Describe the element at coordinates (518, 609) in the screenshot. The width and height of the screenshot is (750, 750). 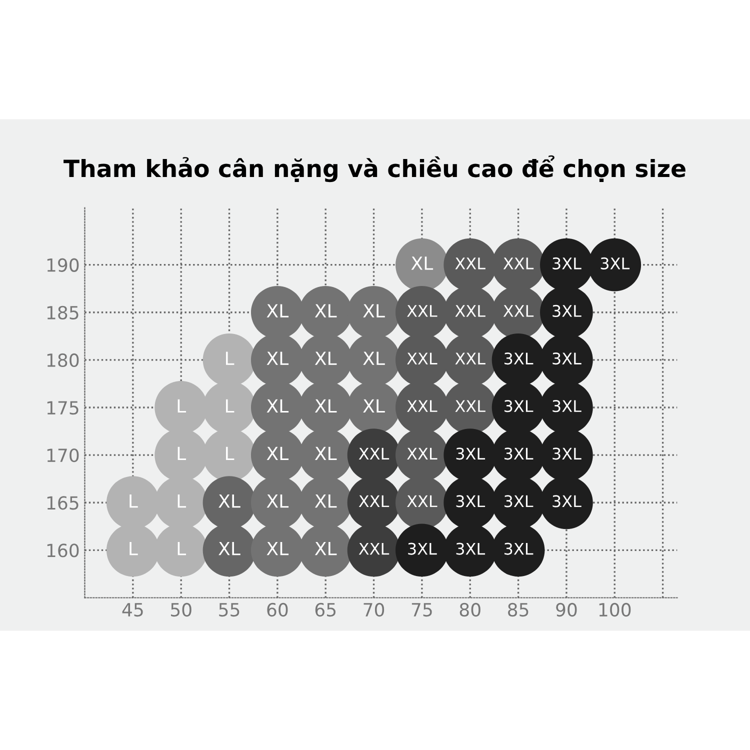
I see `x-tick-label: 85` at that location.